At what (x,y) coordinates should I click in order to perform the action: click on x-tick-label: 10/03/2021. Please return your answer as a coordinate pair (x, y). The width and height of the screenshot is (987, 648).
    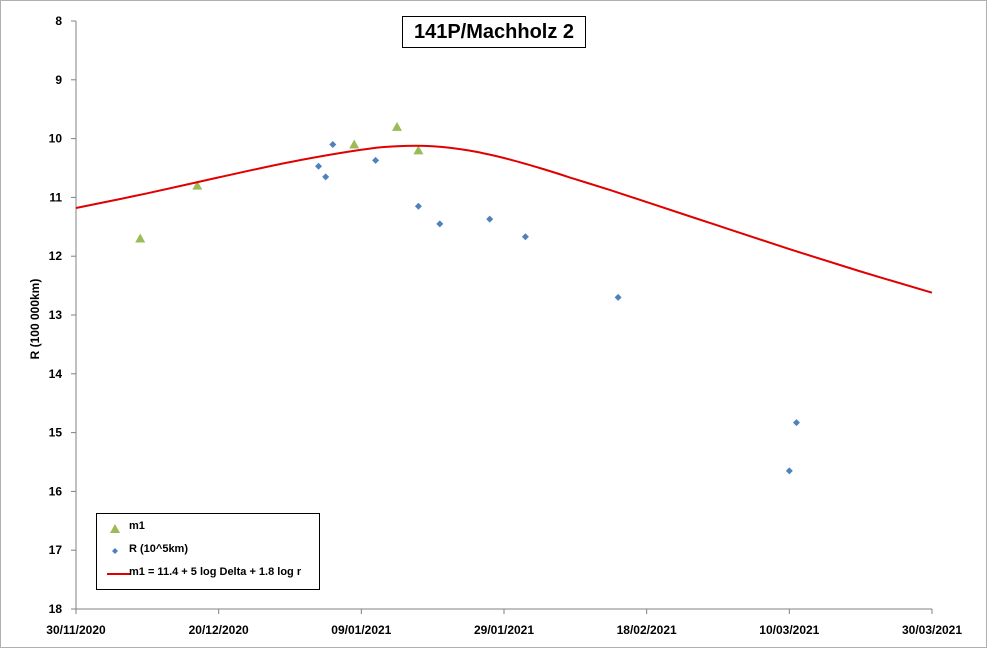
    Looking at the image, I should click on (789, 630).